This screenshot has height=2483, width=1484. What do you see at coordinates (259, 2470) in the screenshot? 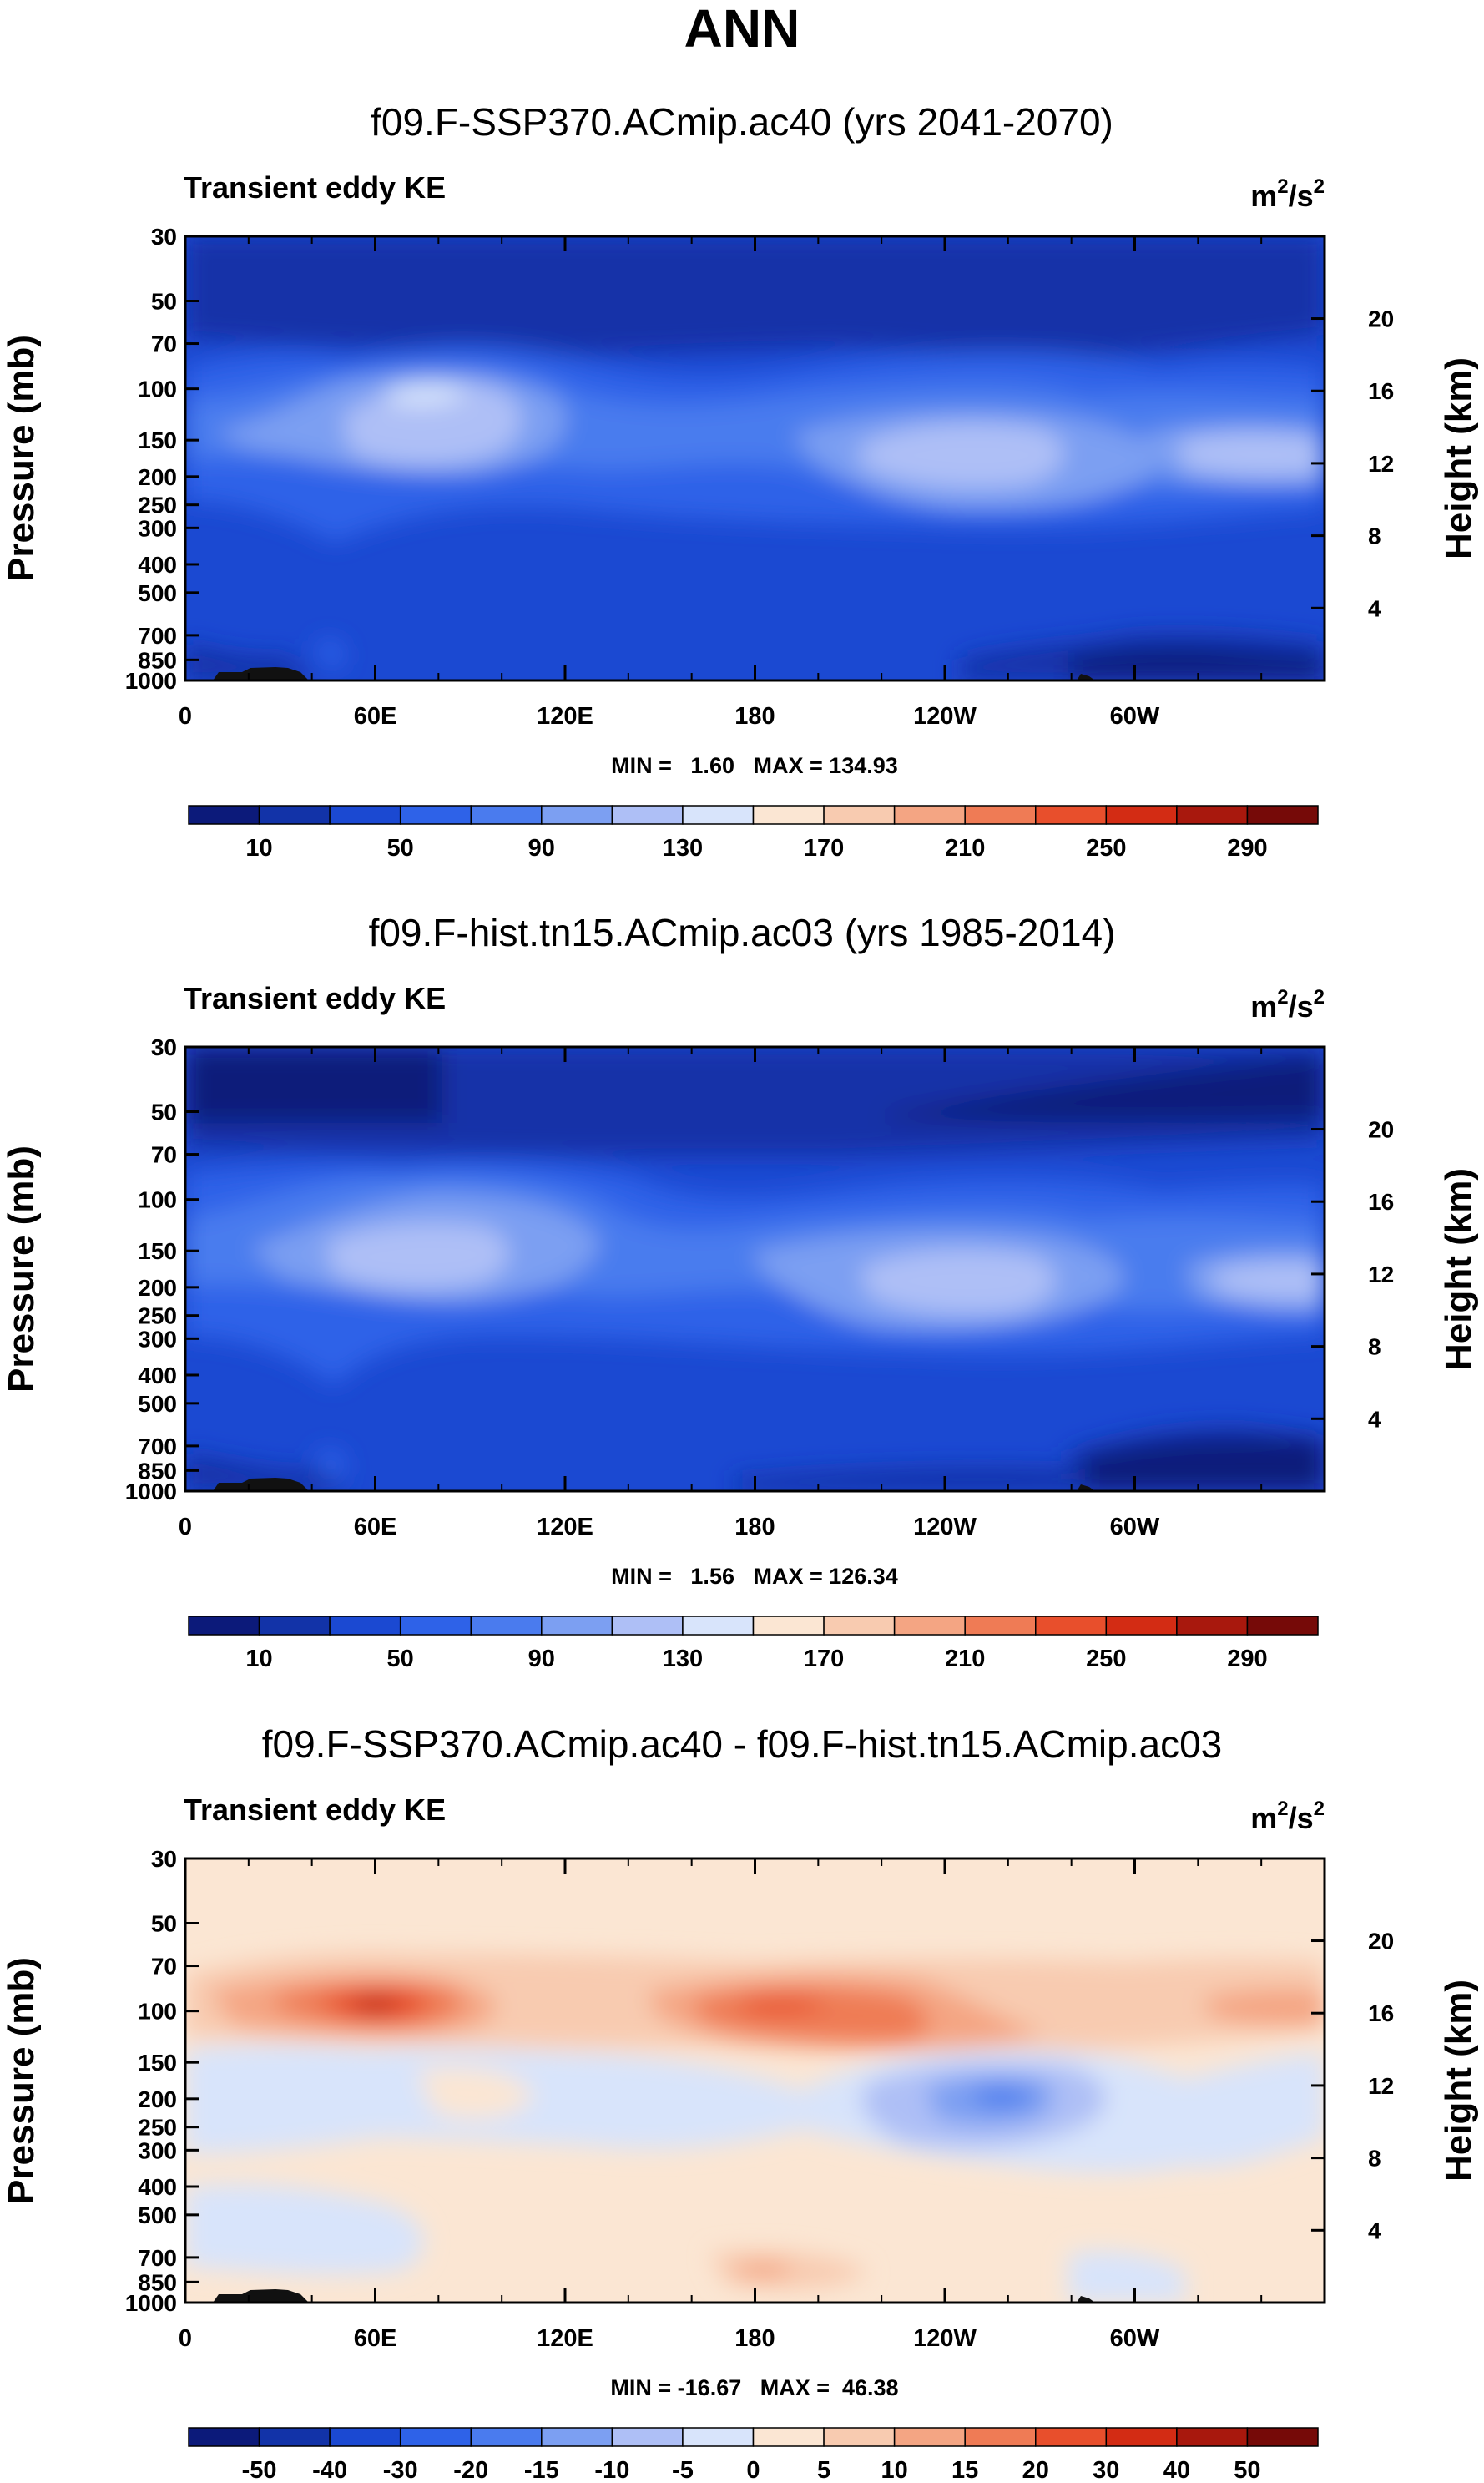
I see `colorbar-label: -50` at bounding box center [259, 2470].